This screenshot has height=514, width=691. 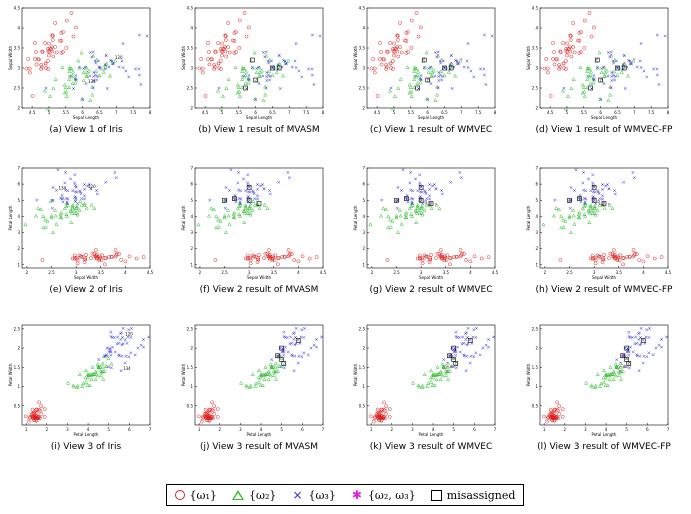 I want to click on panel-caption: (j) View 3 result of MVASM, so click(x=259, y=447).